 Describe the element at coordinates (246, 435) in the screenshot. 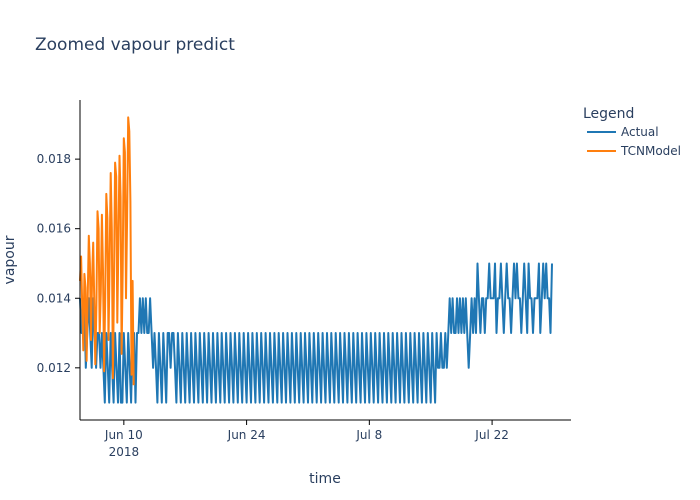

I see `x-tick-label: Jun 24` at that location.